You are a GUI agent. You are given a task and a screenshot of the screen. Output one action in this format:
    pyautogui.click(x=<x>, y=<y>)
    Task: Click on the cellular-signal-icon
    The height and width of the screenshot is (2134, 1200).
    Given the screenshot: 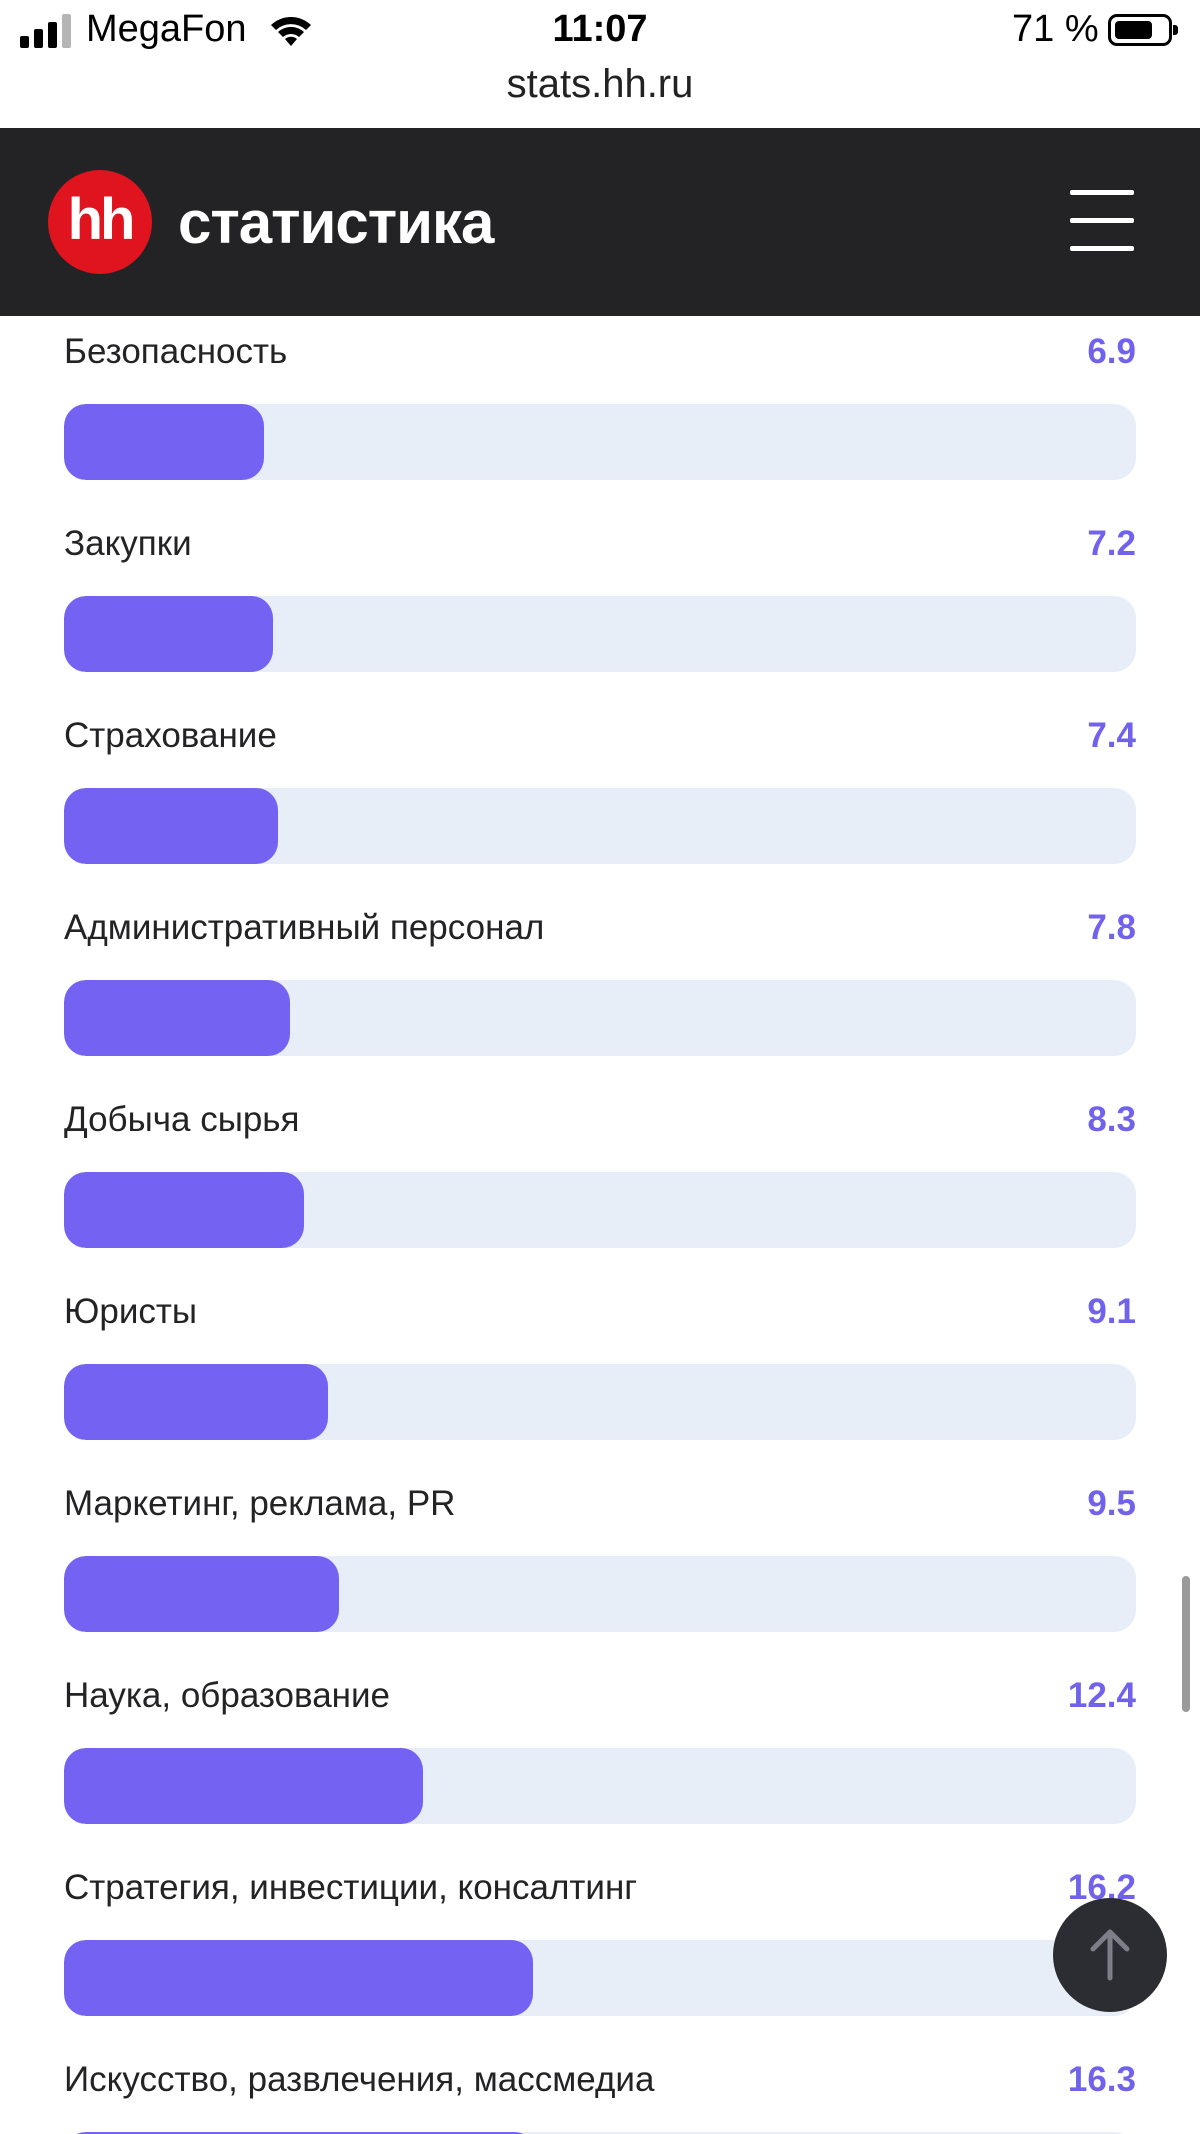 What is the action you would take?
    pyautogui.click(x=45, y=31)
    